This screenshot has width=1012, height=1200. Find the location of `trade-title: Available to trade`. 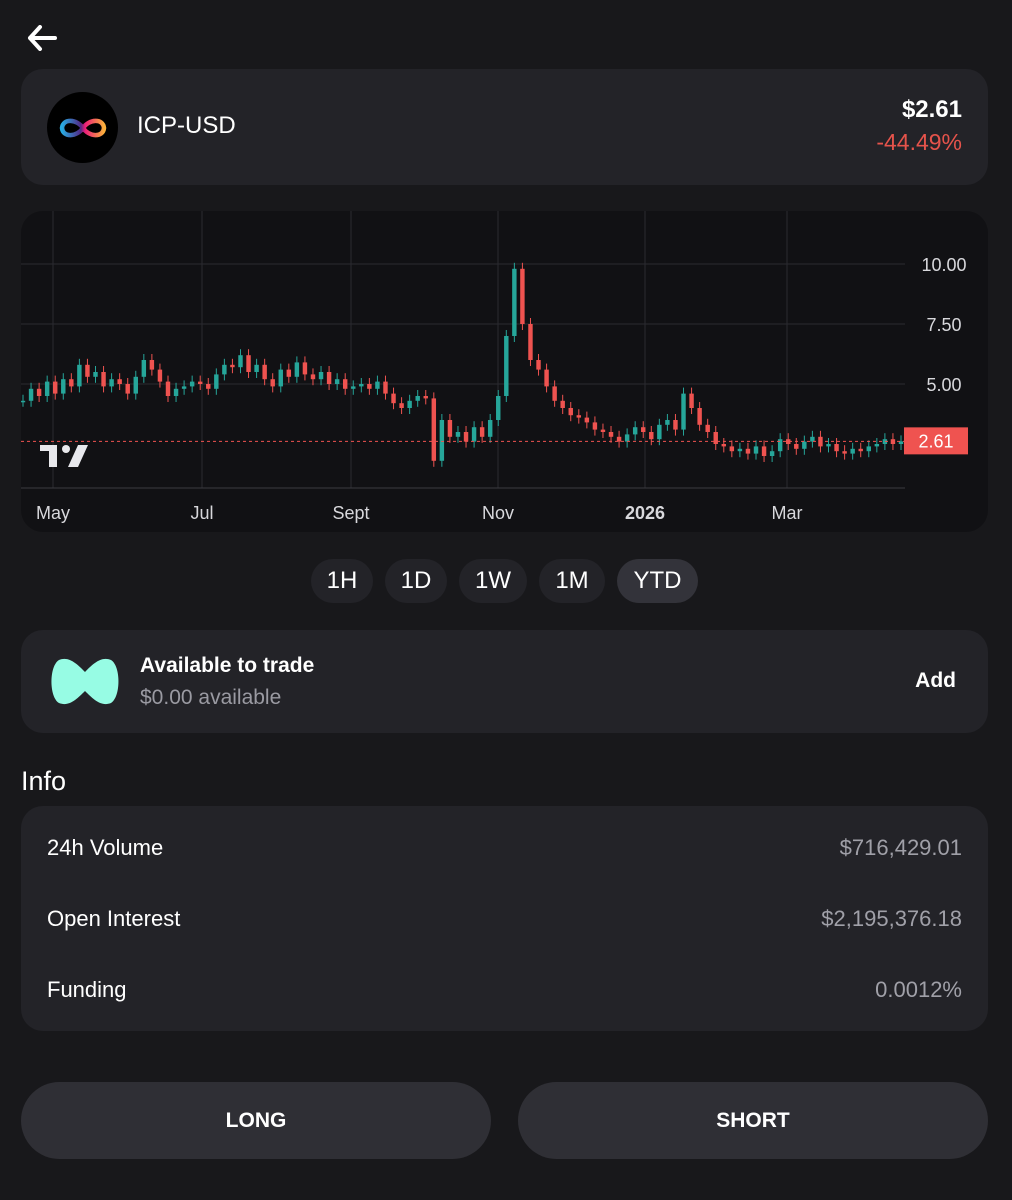

trade-title: Available to trade is located at coordinates (227, 665).